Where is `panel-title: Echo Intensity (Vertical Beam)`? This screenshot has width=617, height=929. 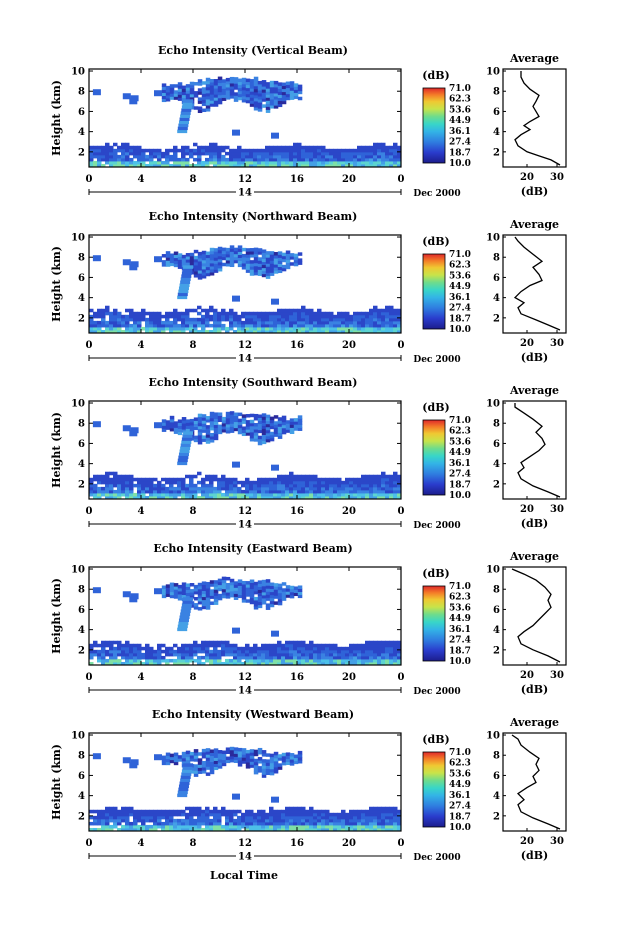
panel-title: Echo Intensity (Vertical Beam) is located at coordinates (253, 50).